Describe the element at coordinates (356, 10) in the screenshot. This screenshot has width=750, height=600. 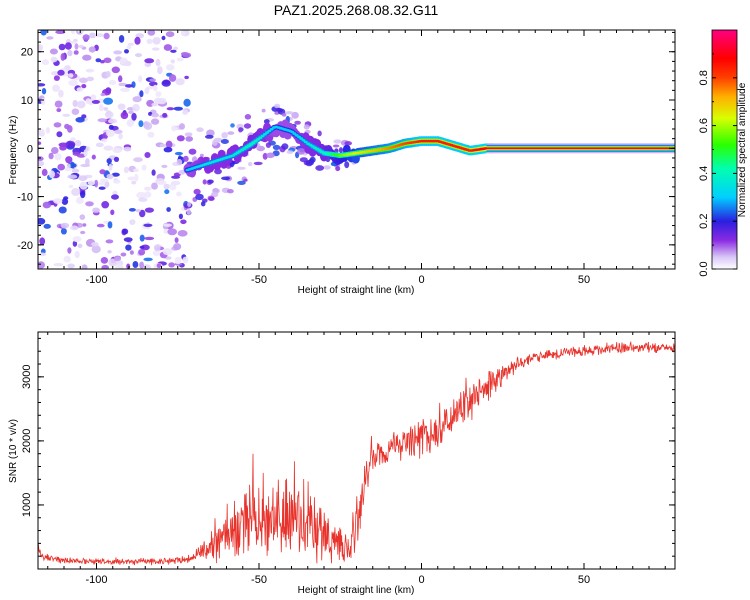
I see `chart-title: PAZ1.2025.268.08.32.G11` at that location.